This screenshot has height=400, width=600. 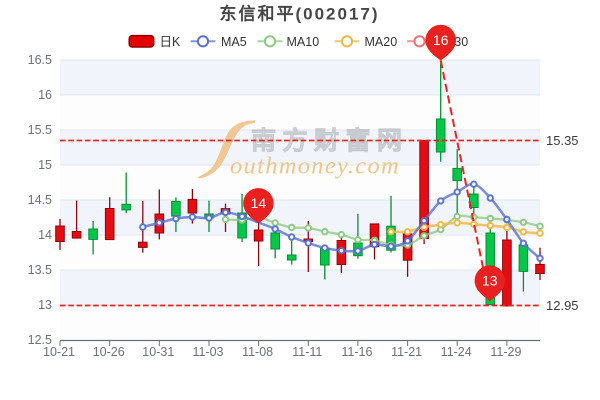 What do you see at coordinates (234, 42) in the screenshot?
I see `svg-text: MA5` at bounding box center [234, 42].